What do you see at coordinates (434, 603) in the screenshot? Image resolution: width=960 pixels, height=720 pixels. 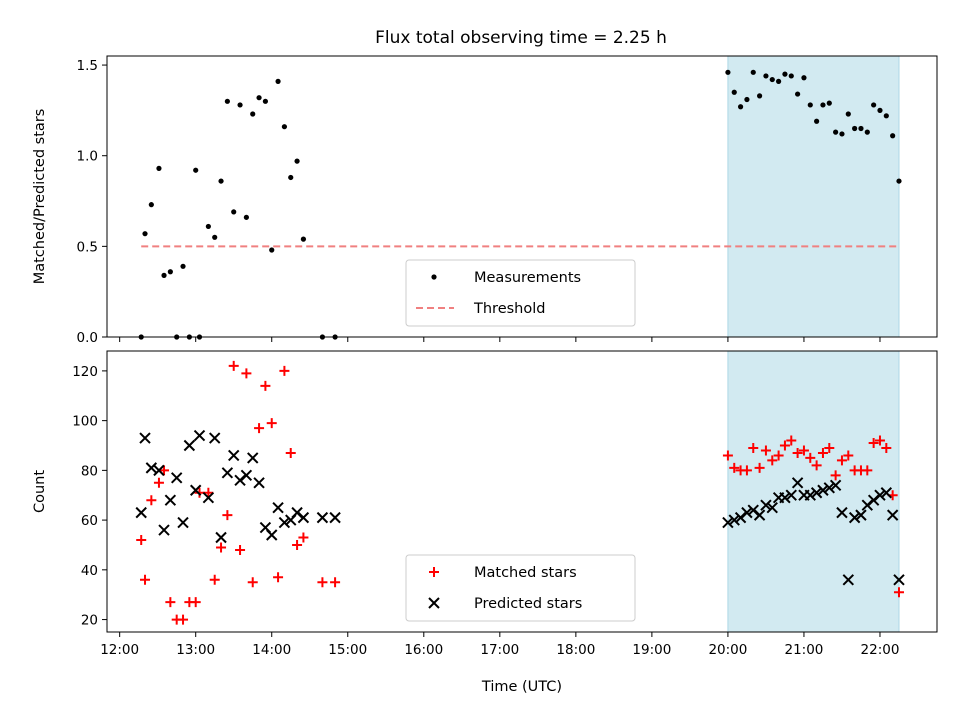 I see `bottom-legend-marker` at bounding box center [434, 603].